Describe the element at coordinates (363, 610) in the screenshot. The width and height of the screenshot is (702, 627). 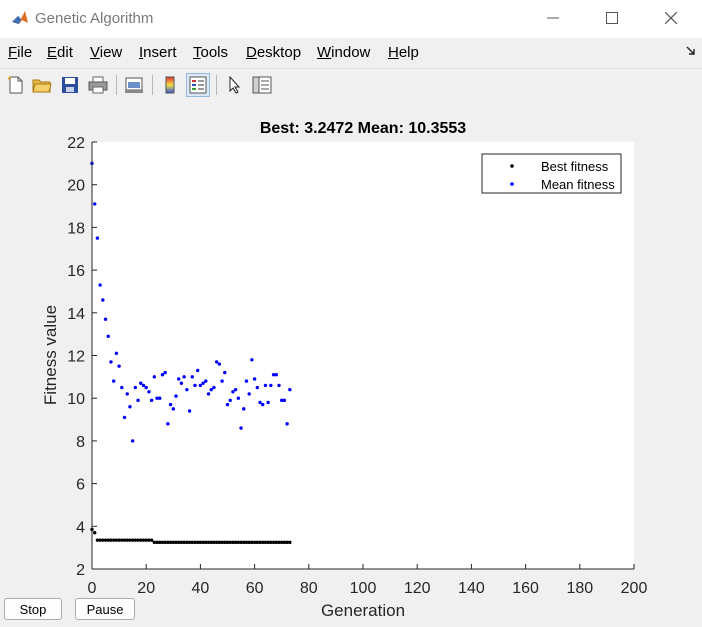
I see `x-axis-label: Generation` at that location.